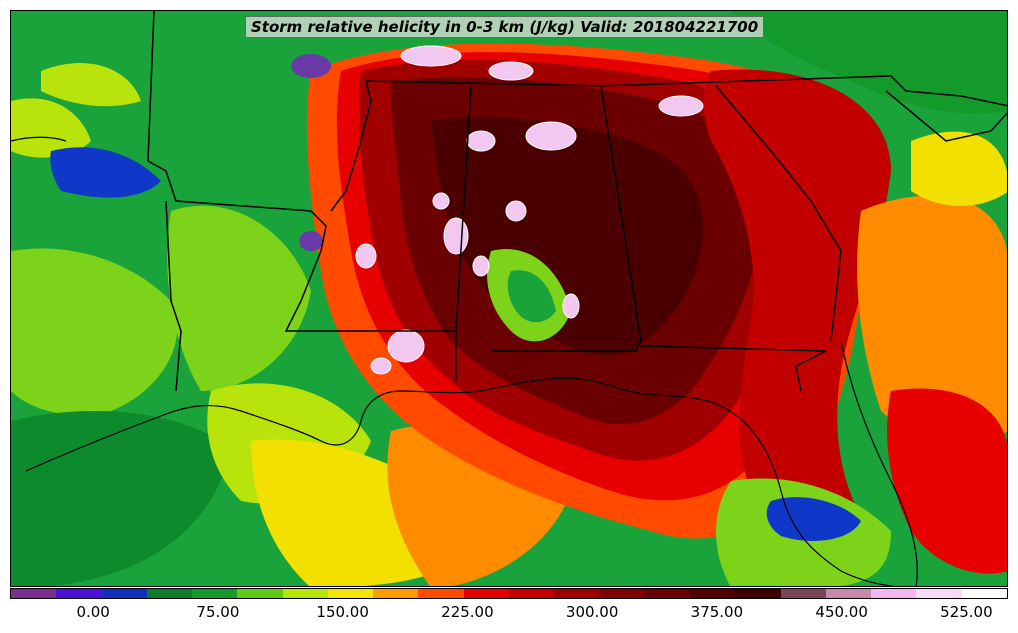 Image resolution: width=1018 pixels, height=633 pixels. What do you see at coordinates (966, 612) in the screenshot?
I see `colorbar-tick-label: 525.00` at bounding box center [966, 612].